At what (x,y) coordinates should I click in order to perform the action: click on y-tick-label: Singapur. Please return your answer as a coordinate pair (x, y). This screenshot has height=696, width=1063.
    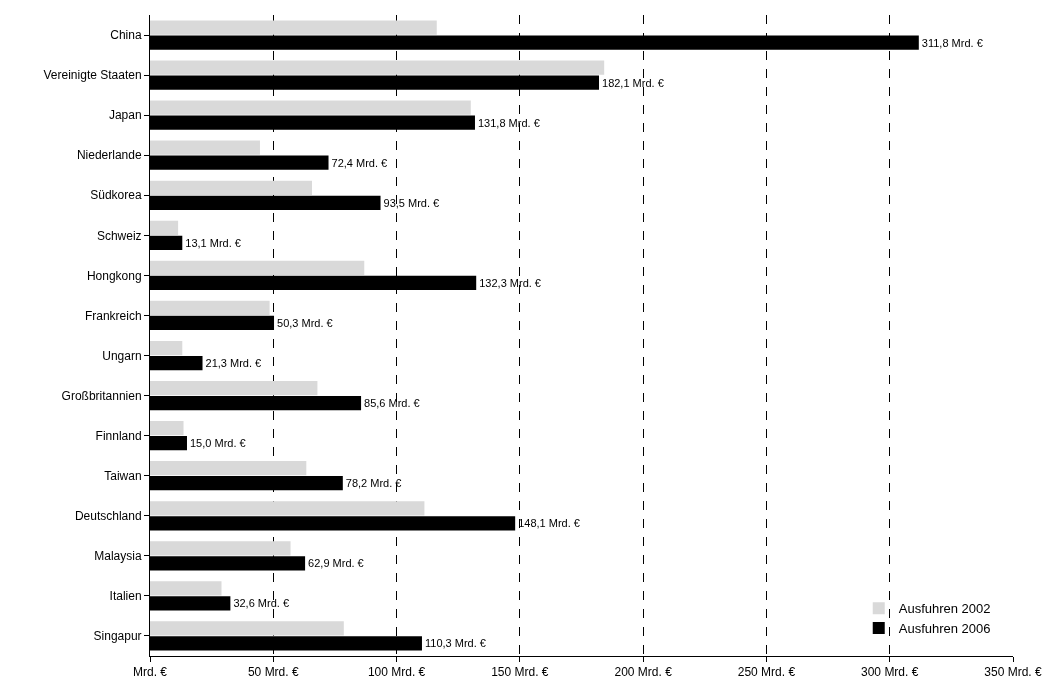
    Looking at the image, I should click on (117, 636).